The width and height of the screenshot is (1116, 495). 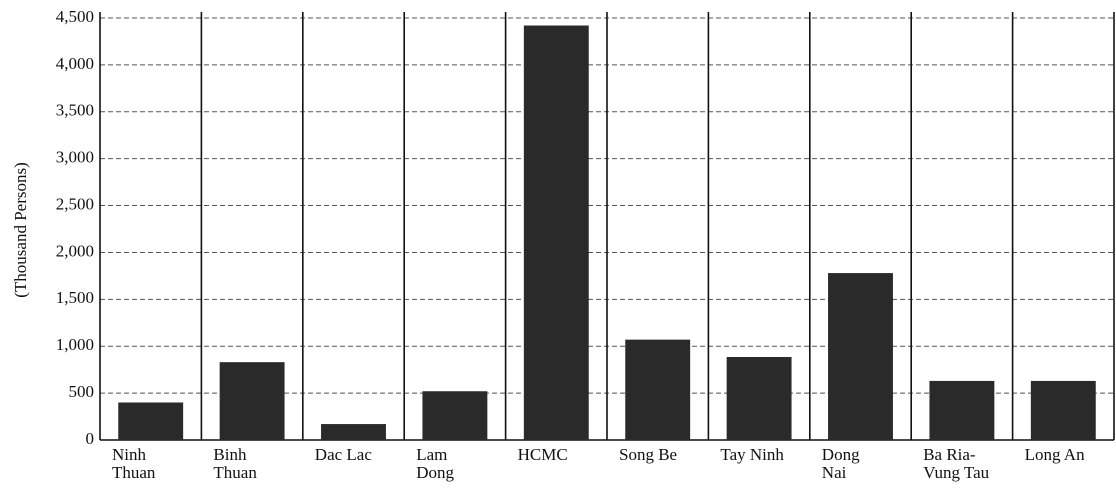 What do you see at coordinates (75, 157) in the screenshot?
I see `y-tick-label: 3,000` at bounding box center [75, 157].